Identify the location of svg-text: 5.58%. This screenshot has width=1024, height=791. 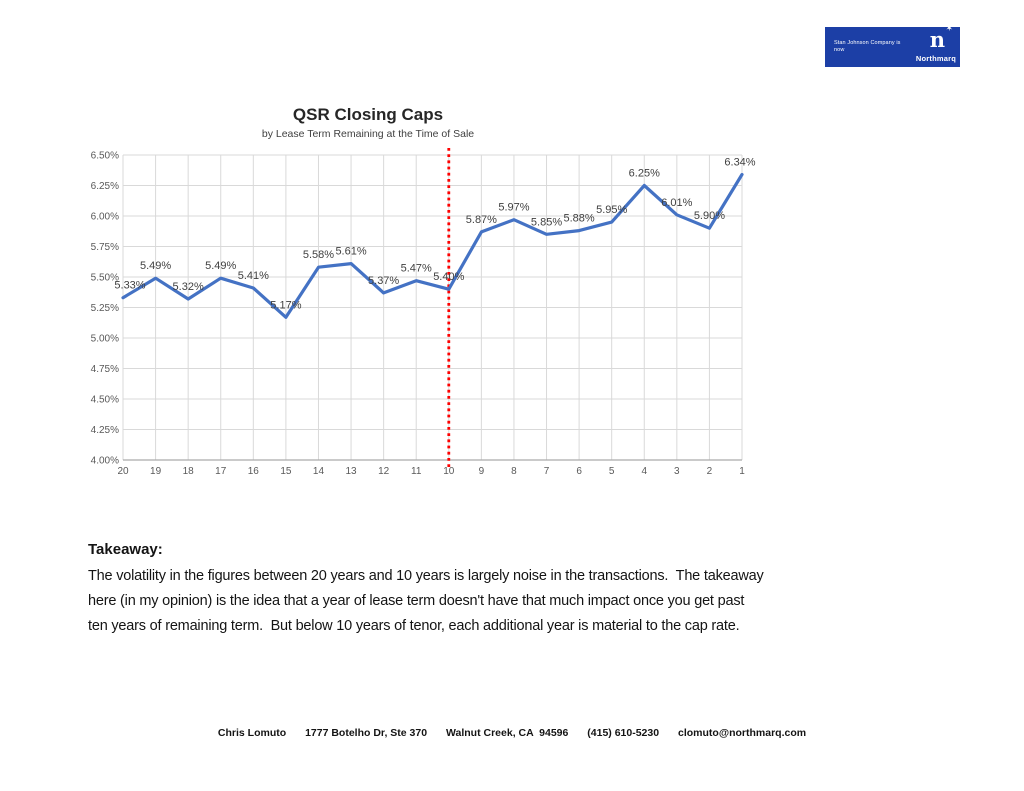
(318, 255).